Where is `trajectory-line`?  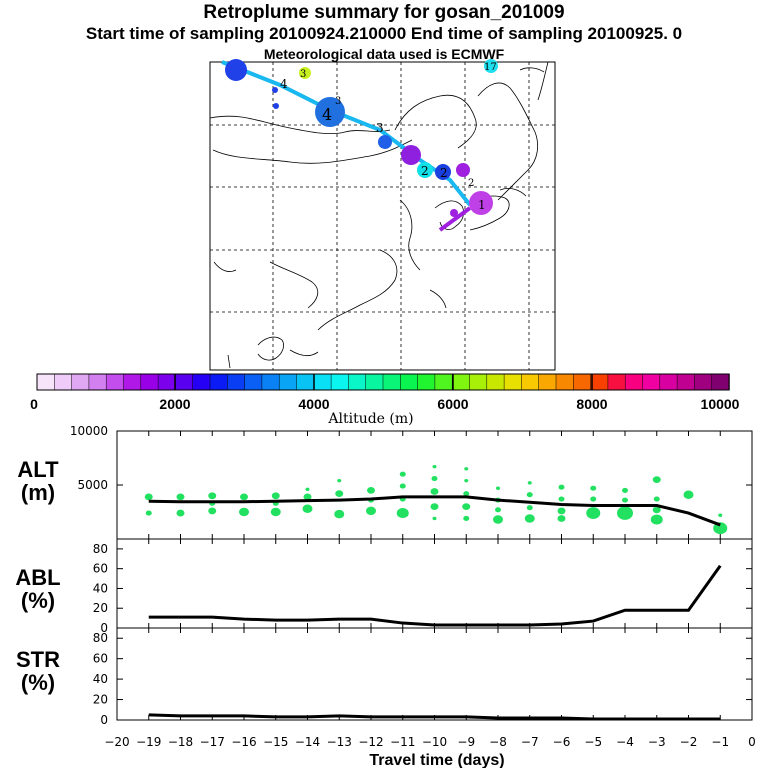
trajectory-line is located at coordinates (346, 133).